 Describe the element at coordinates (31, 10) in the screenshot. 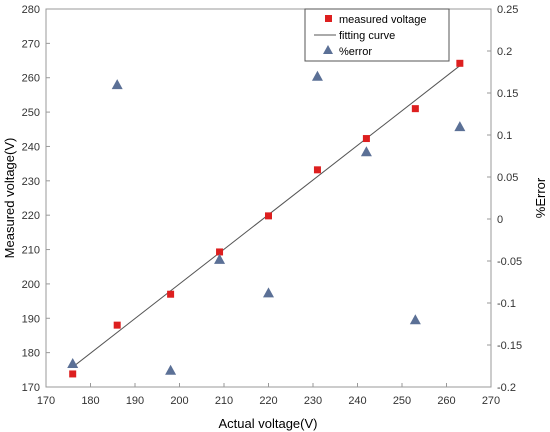

I see `y-tick-label: 280` at that location.